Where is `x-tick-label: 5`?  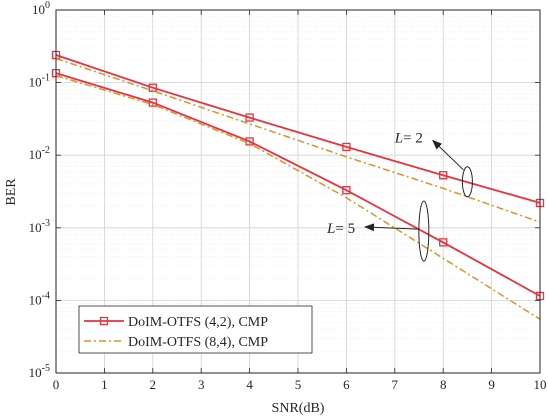 x-tick-label: 5 is located at coordinates (298, 384).